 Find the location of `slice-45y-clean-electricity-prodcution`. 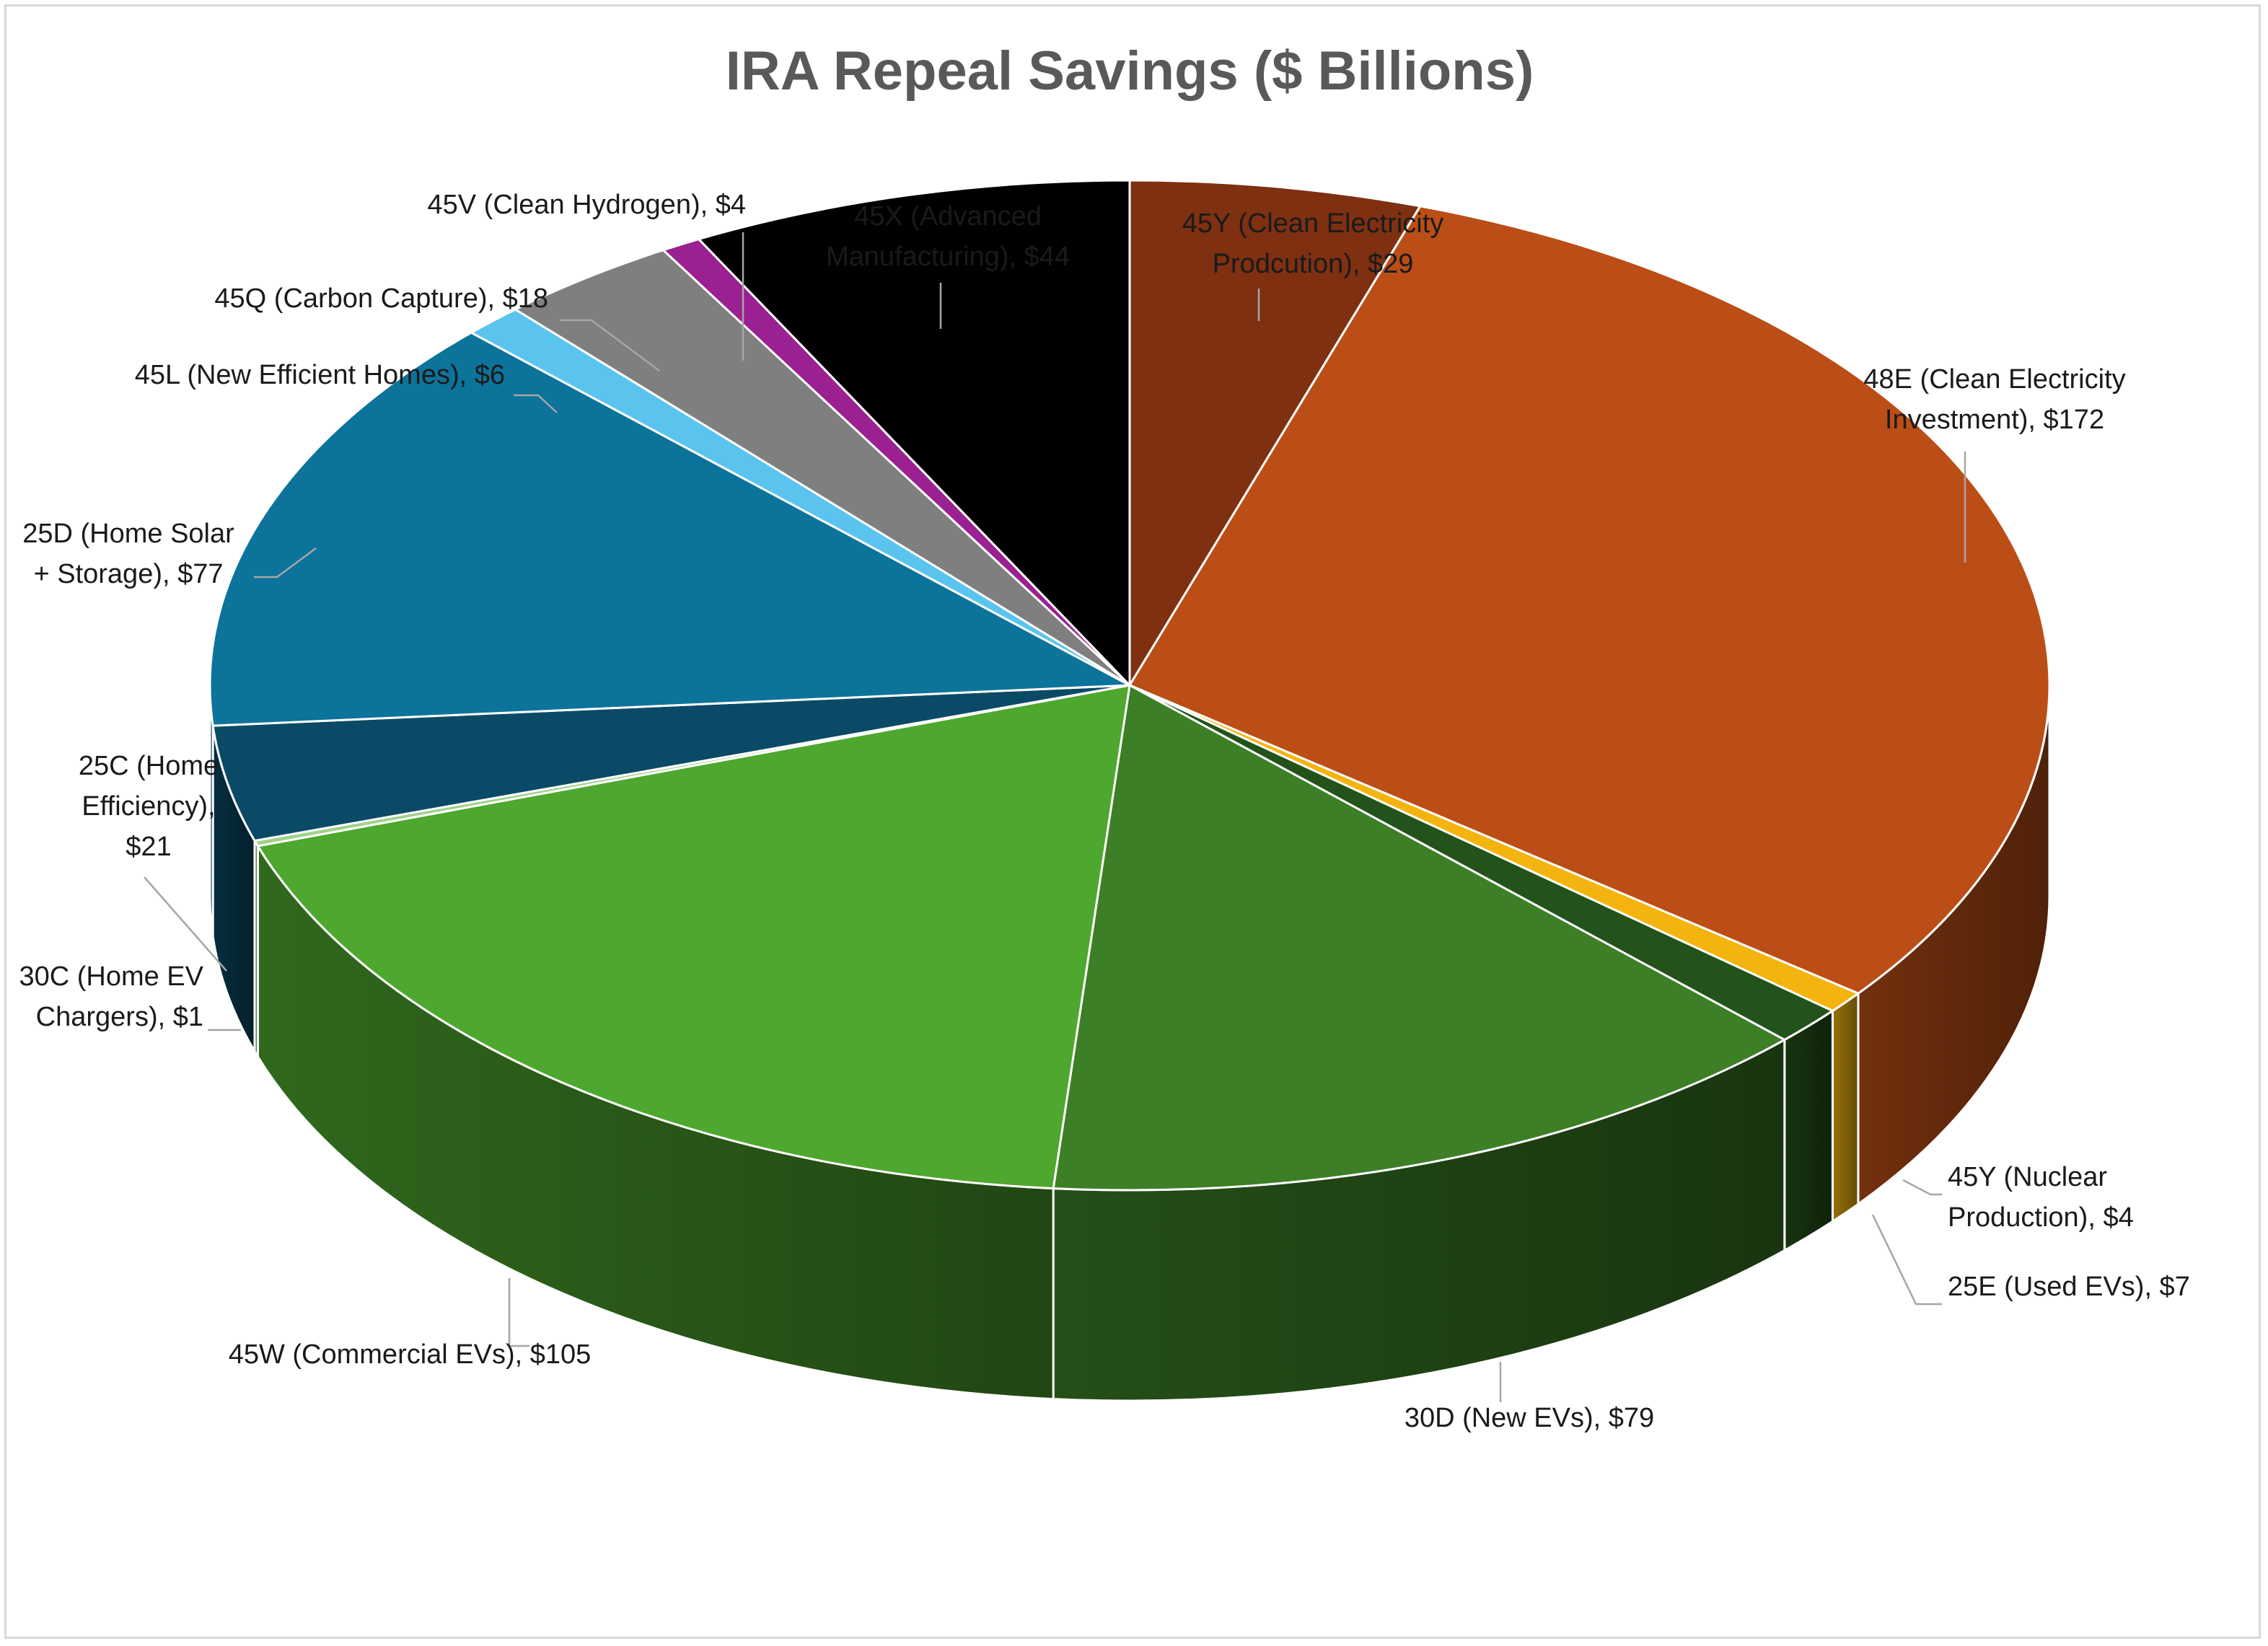

slice-45y-clean-electricity-prodcution is located at coordinates (1275, 433).